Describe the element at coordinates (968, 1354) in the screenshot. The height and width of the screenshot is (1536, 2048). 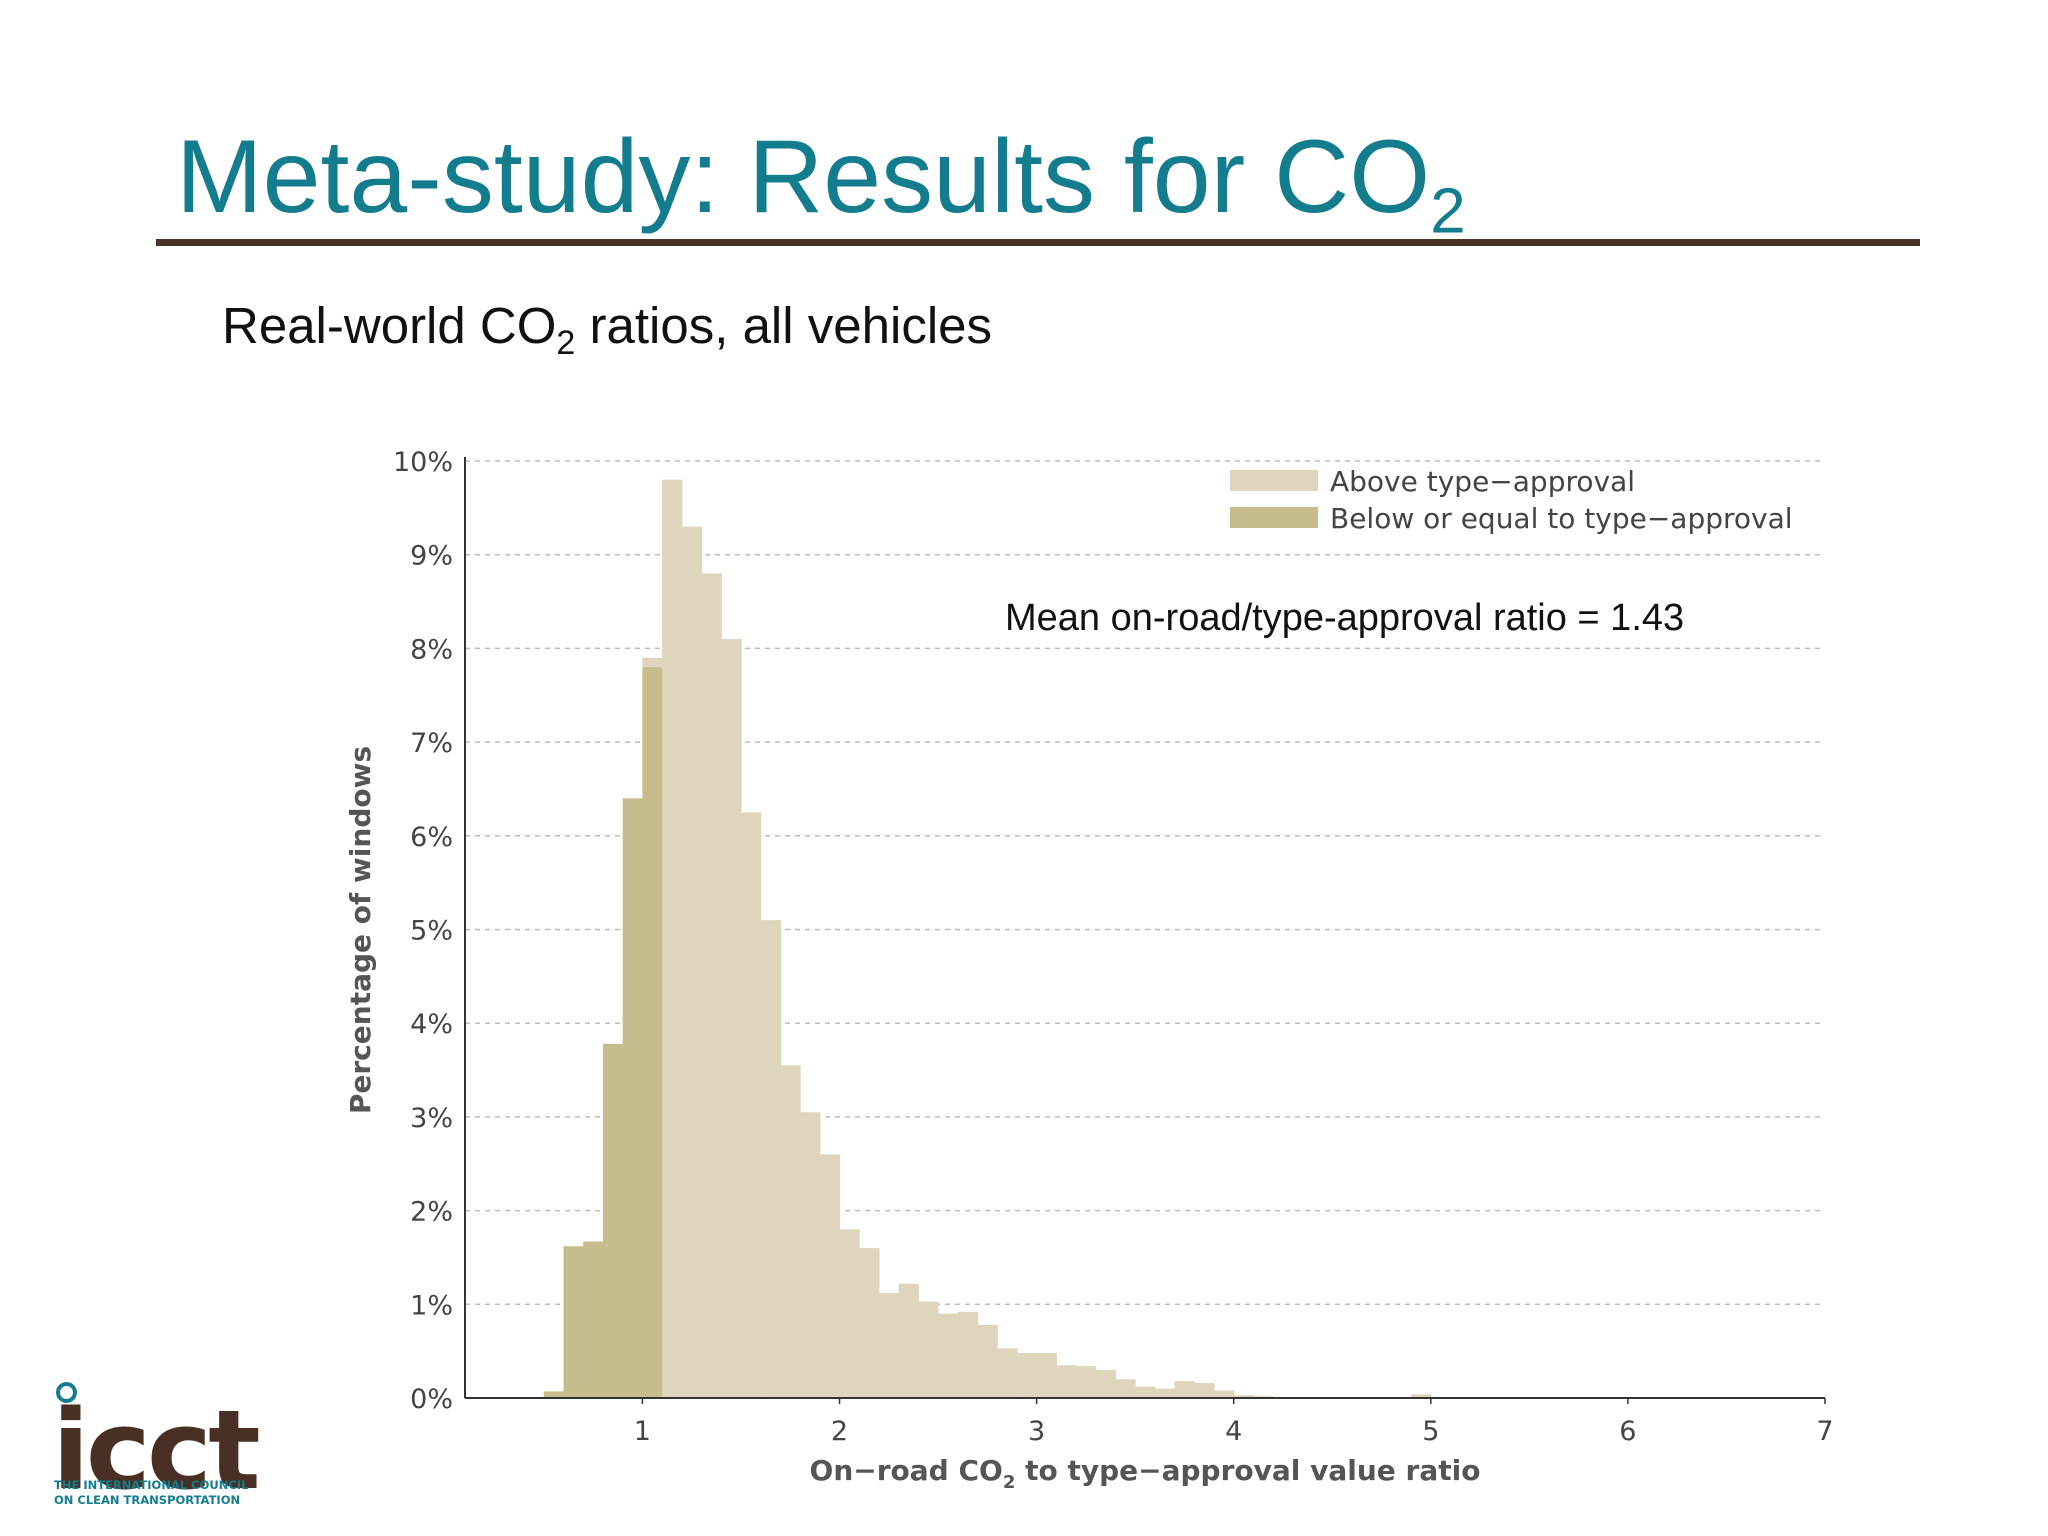
I see `bar-above-2.6` at that location.